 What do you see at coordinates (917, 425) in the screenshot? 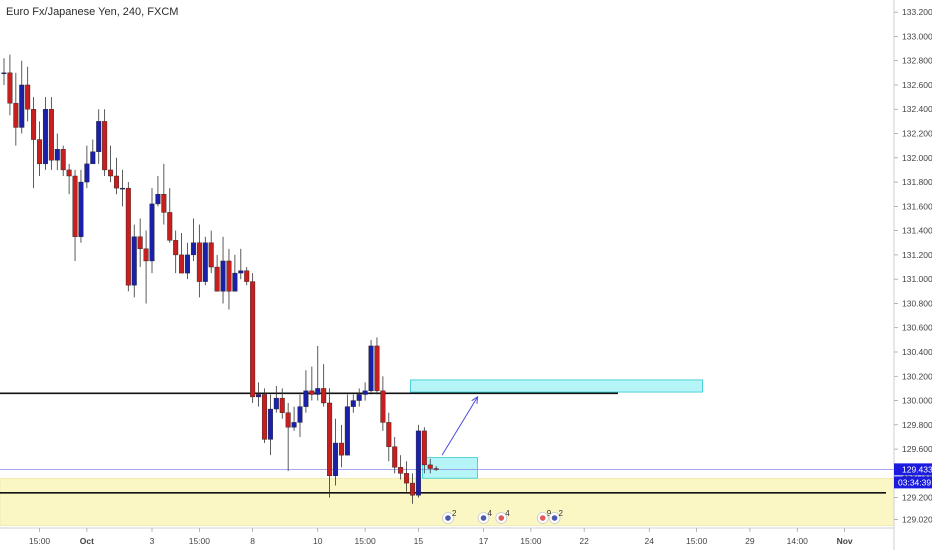
I see `price-tick-label: 129.800` at bounding box center [917, 425].